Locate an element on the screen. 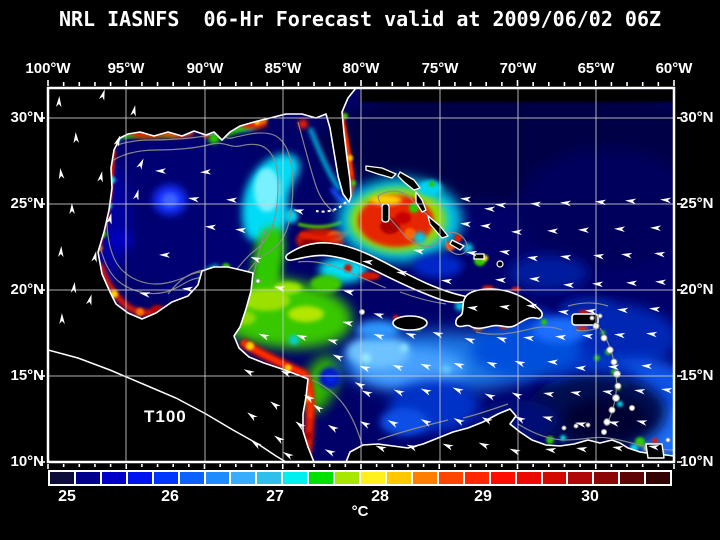 The image size is (720, 540). colorbar-tick-label: 27 is located at coordinates (275, 496).